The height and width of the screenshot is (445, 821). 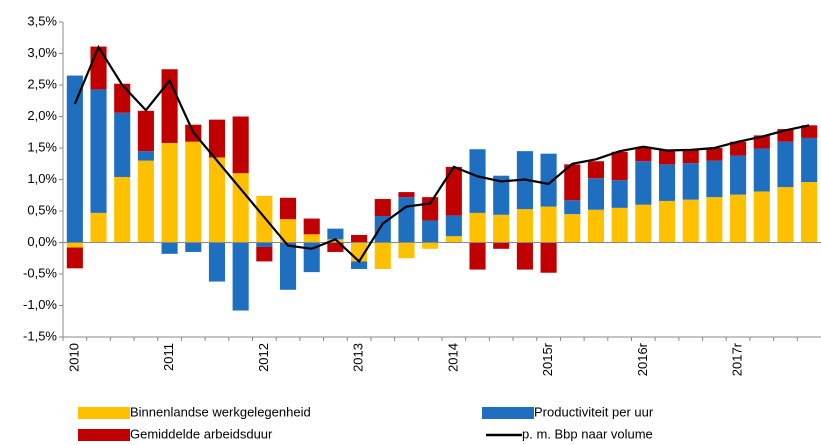 I want to click on legend-label: Binnenlandse werkgelegenheid, so click(x=220, y=411).